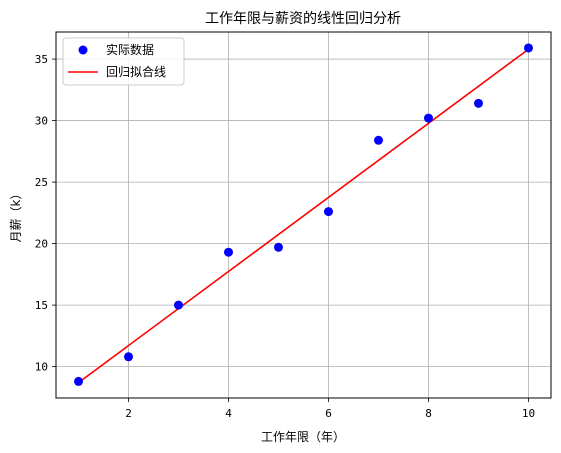 The height and width of the screenshot is (453, 561). What do you see at coordinates (41, 182) in the screenshot?
I see `y-tick-label: 25` at bounding box center [41, 182].